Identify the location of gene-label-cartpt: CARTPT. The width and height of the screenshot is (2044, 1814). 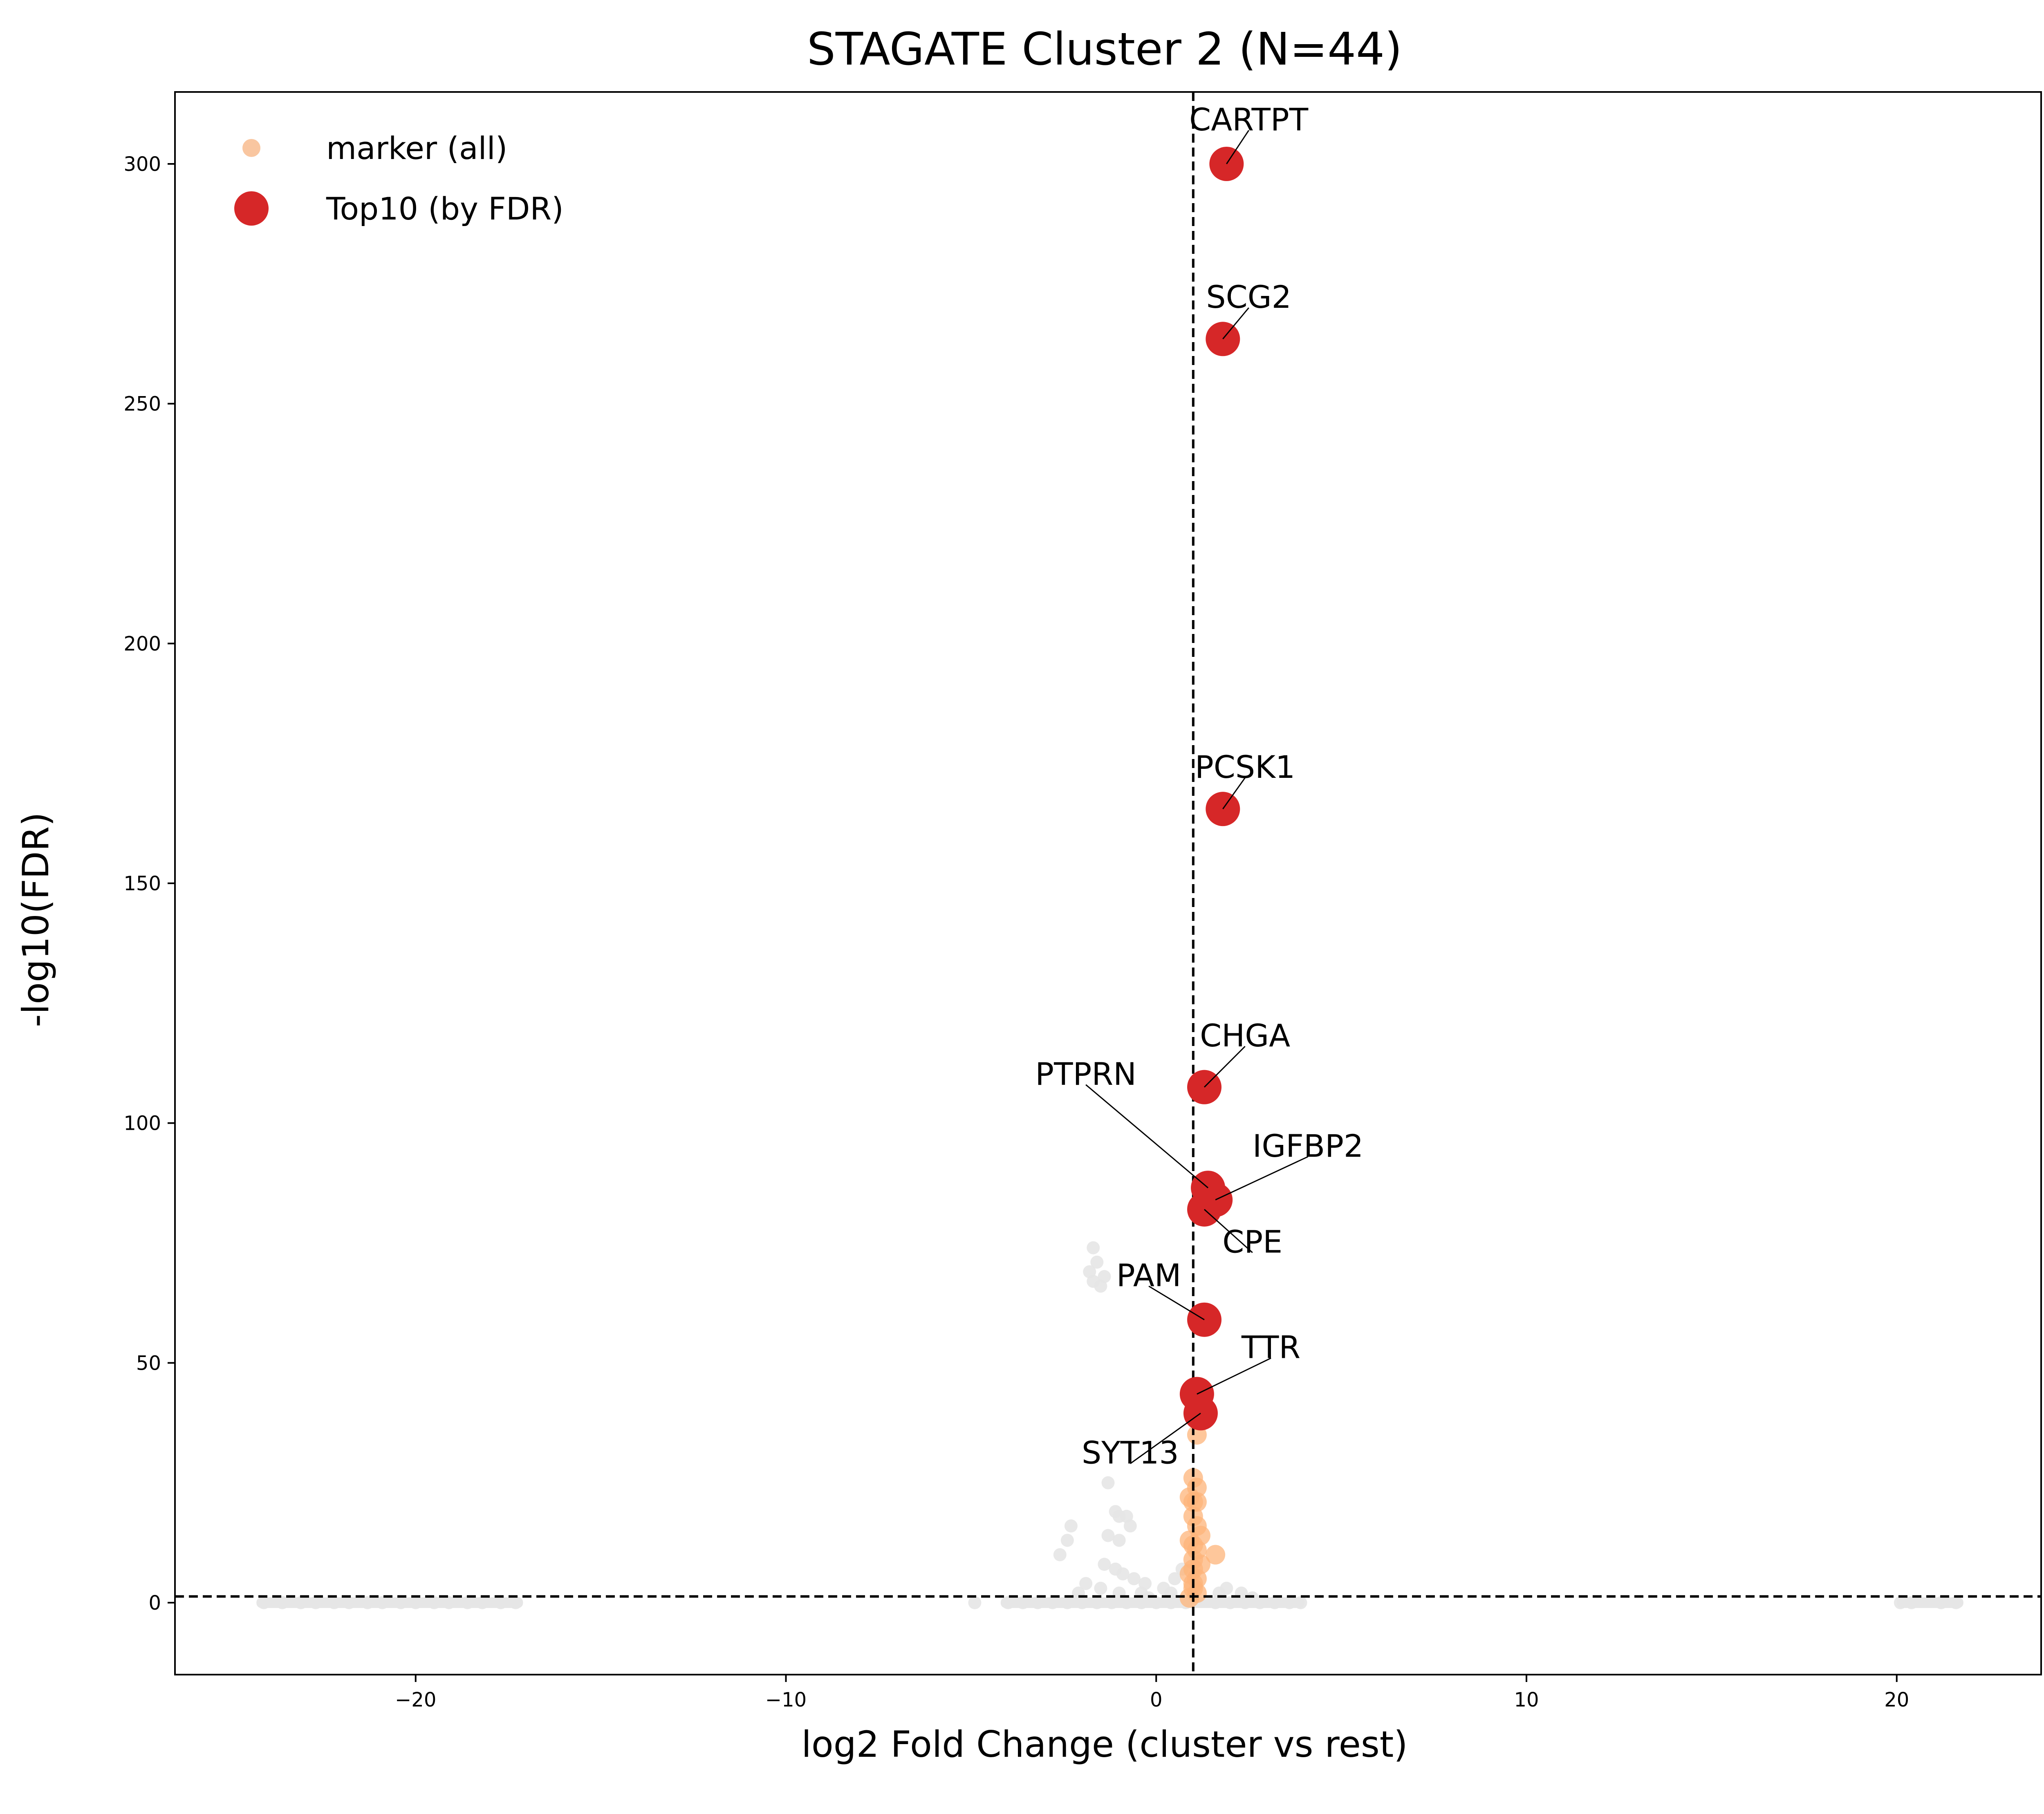
(1249, 120).